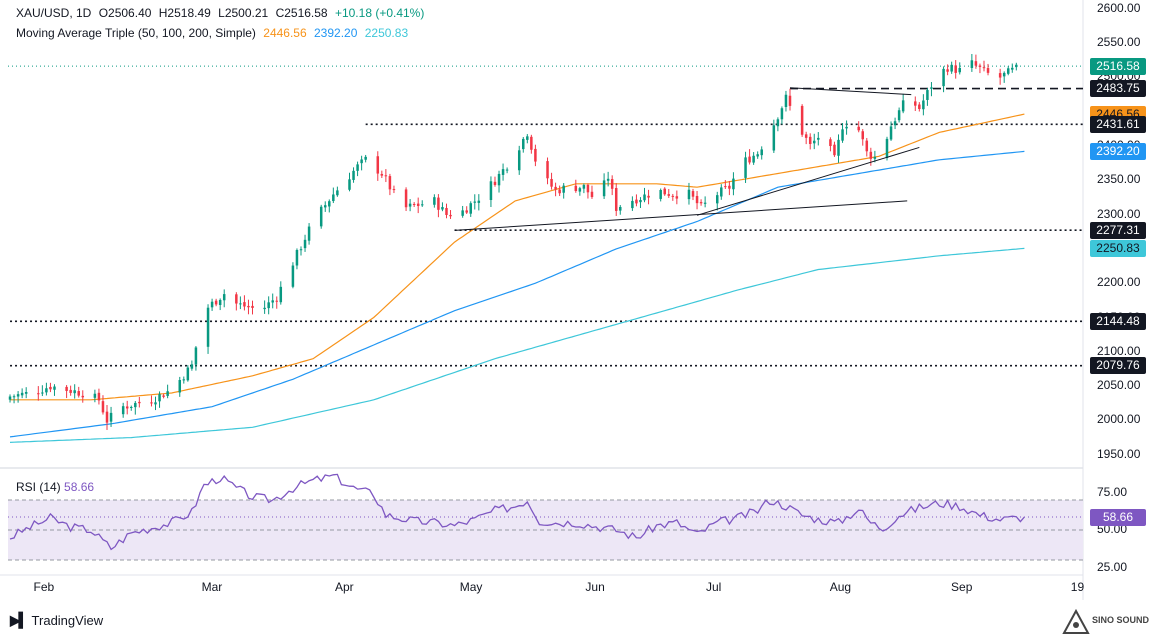  What do you see at coordinates (808, 181) in the screenshot?
I see `trendline` at bounding box center [808, 181].